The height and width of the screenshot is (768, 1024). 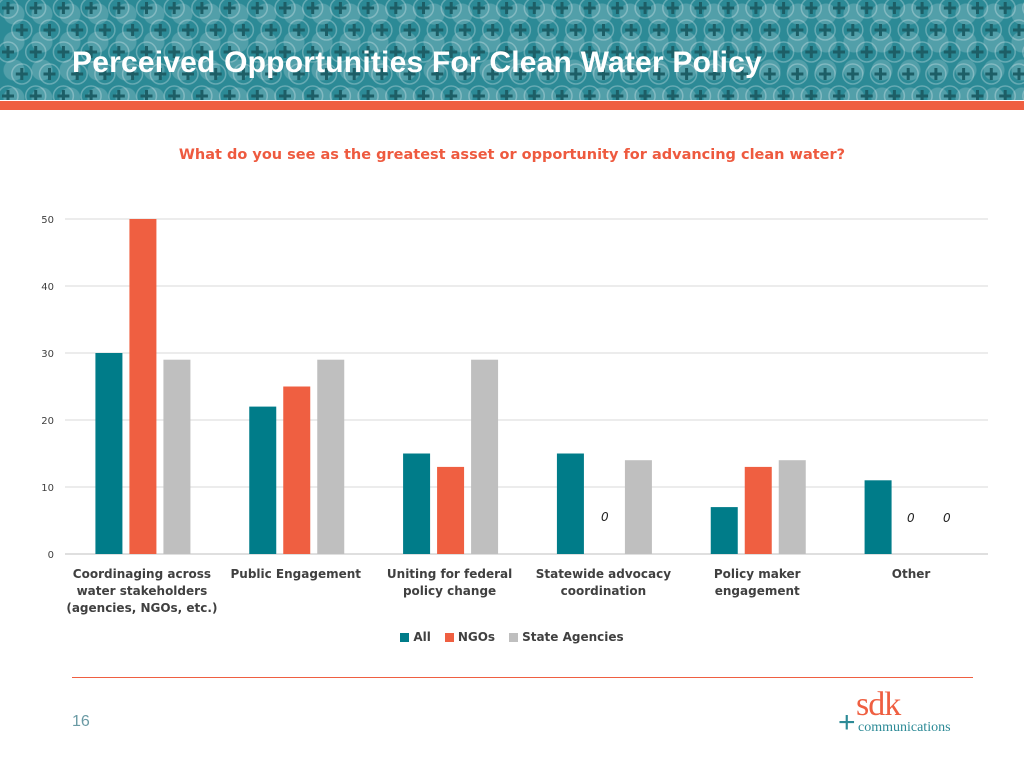 What do you see at coordinates (947, 518) in the screenshot?
I see `zero-data-label: 0` at bounding box center [947, 518].